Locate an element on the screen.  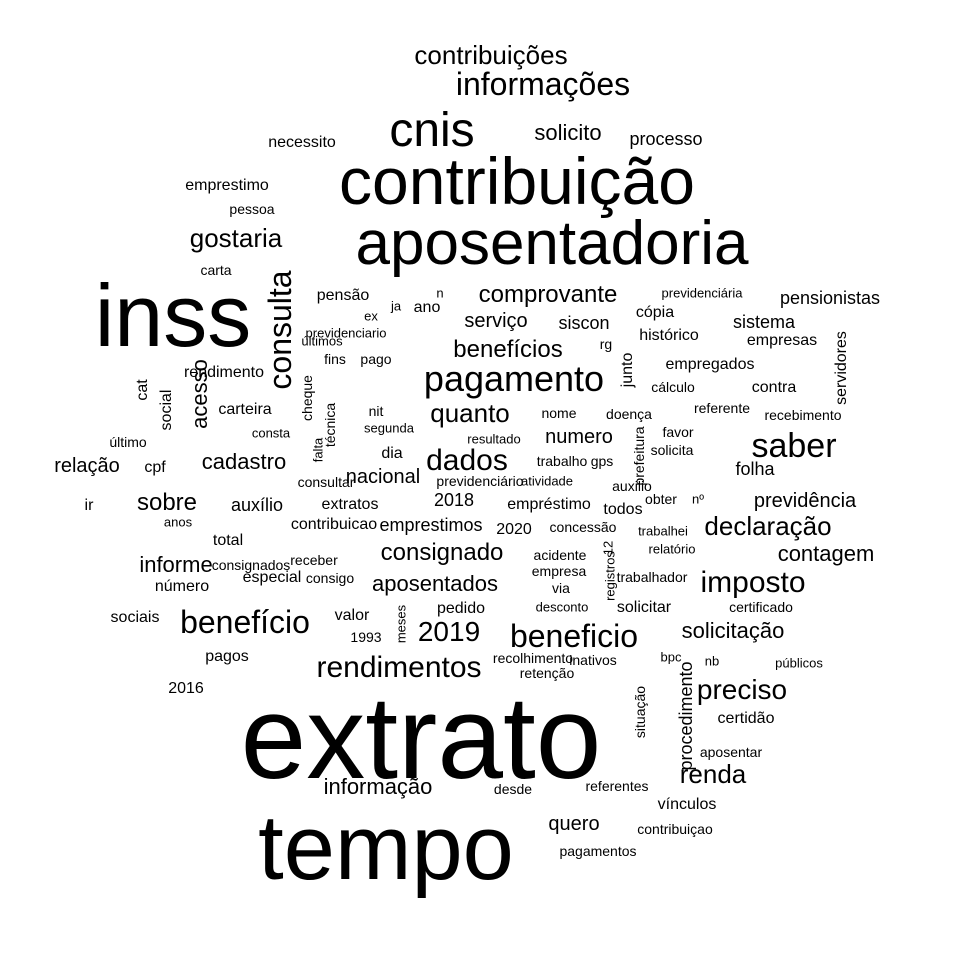
word-segunda: segunda is located at coordinates (389, 428).